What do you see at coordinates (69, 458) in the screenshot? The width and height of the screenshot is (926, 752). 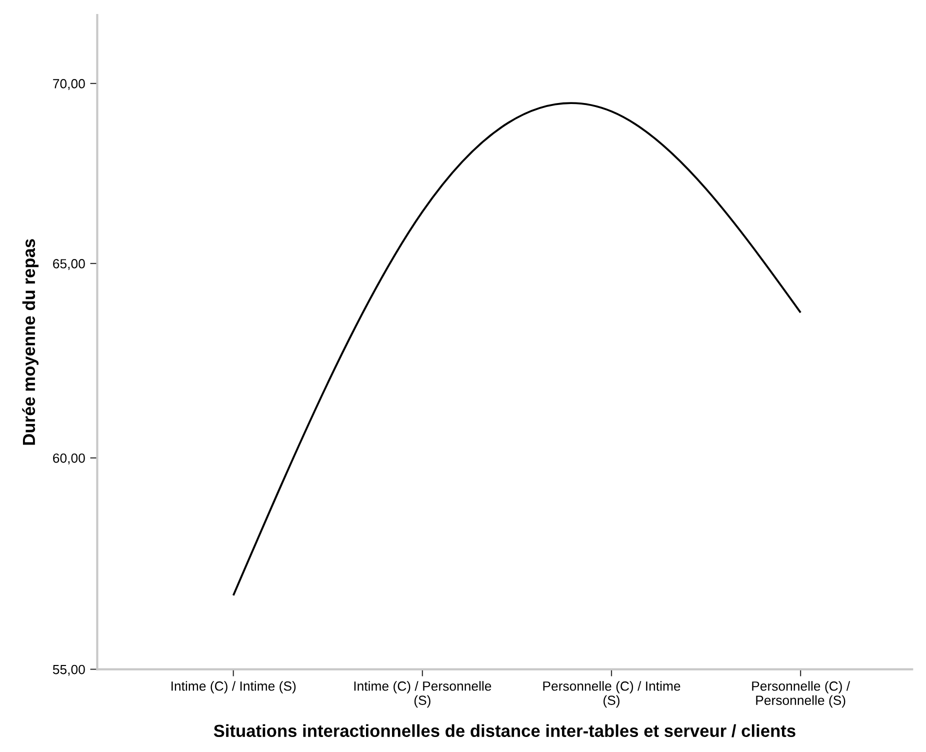 I see `y-tick-label: 60,00` at bounding box center [69, 458].